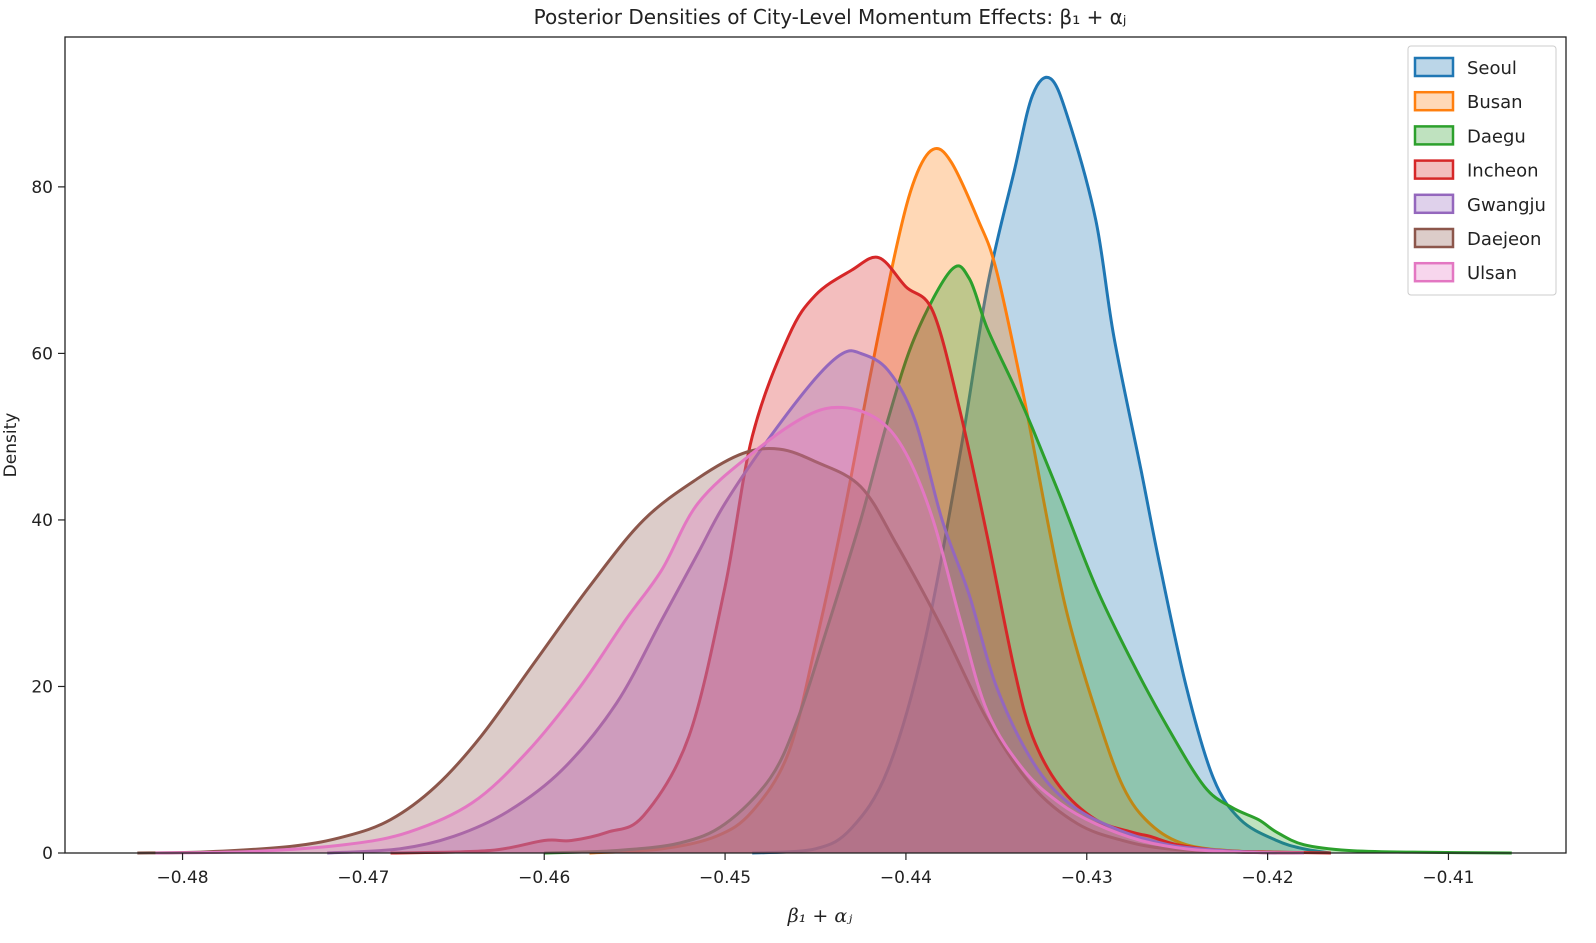 The image size is (1596, 943). I want to click on x-axis-label: β₁ + αⱼ, so click(819, 916).